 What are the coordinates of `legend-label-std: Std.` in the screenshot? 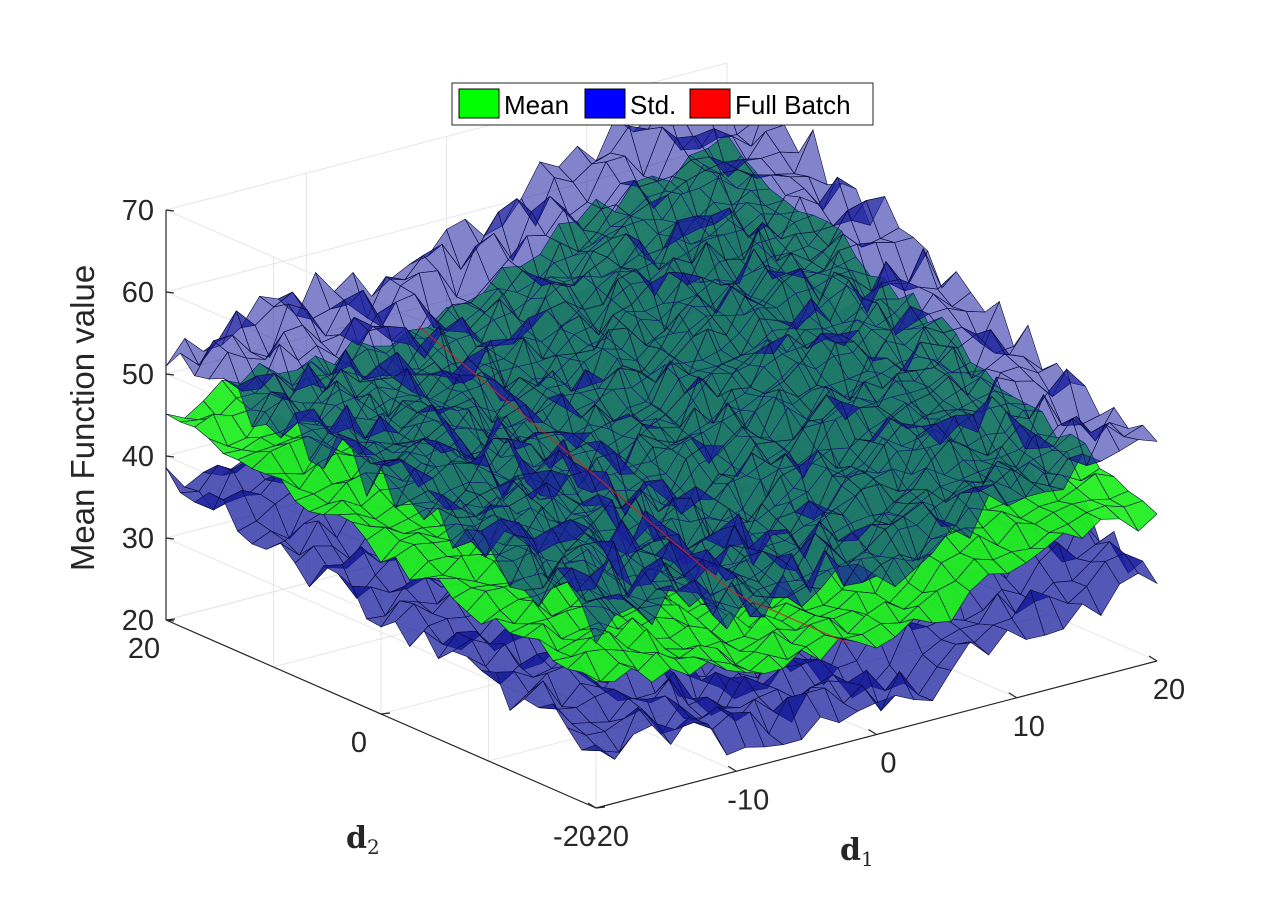 It's located at (653, 105).